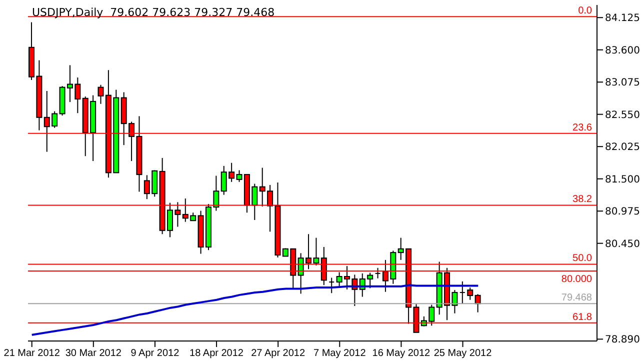 The height and width of the screenshot is (361, 641). Describe the element at coordinates (582, 200) in the screenshot. I see `annotation: 38.2` at that location.